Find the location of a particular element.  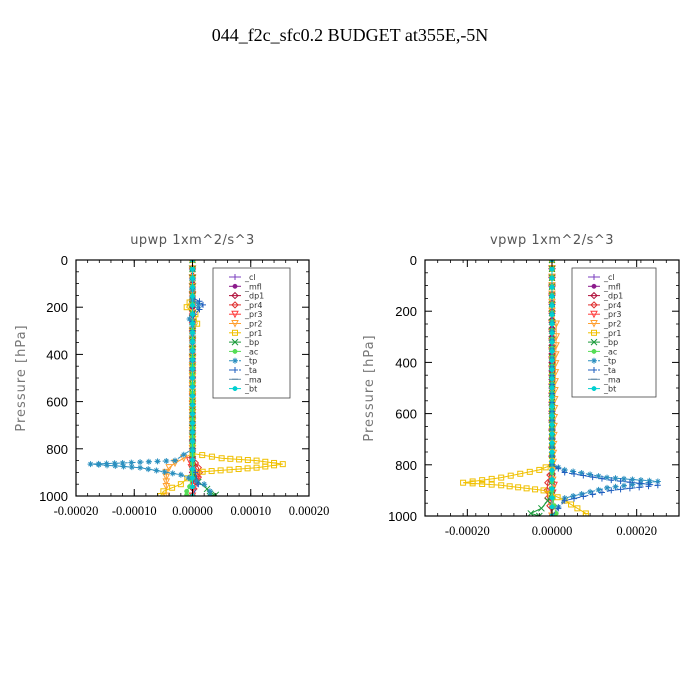

vpwp-legend-marker-ta is located at coordinates (594, 370).